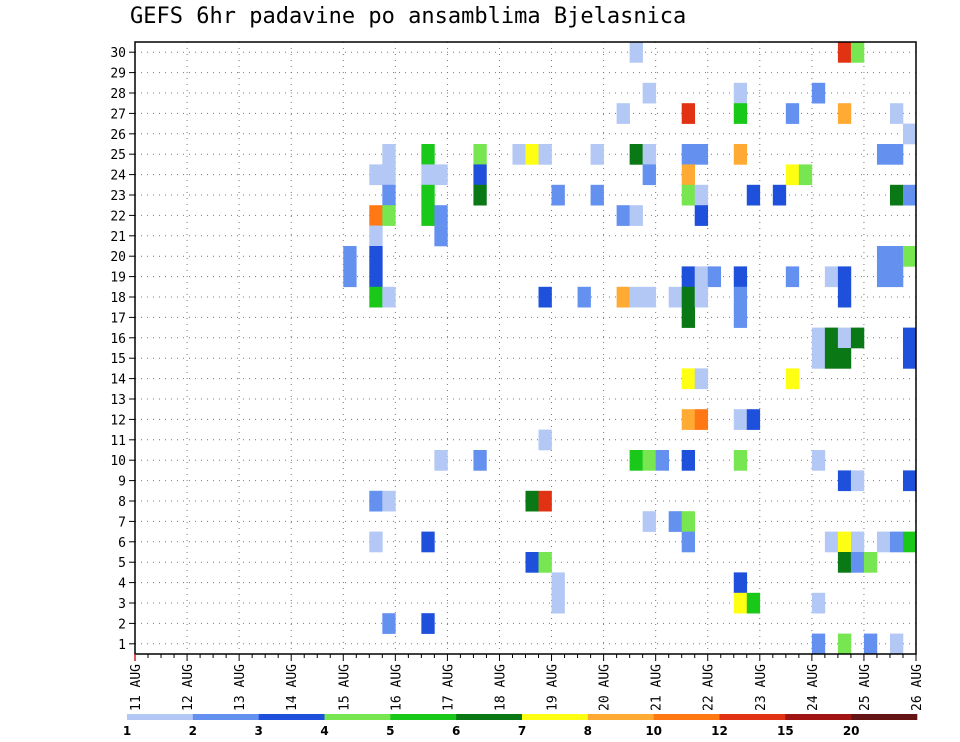  I want to click on y-tick-label: 10, so click(118, 461).